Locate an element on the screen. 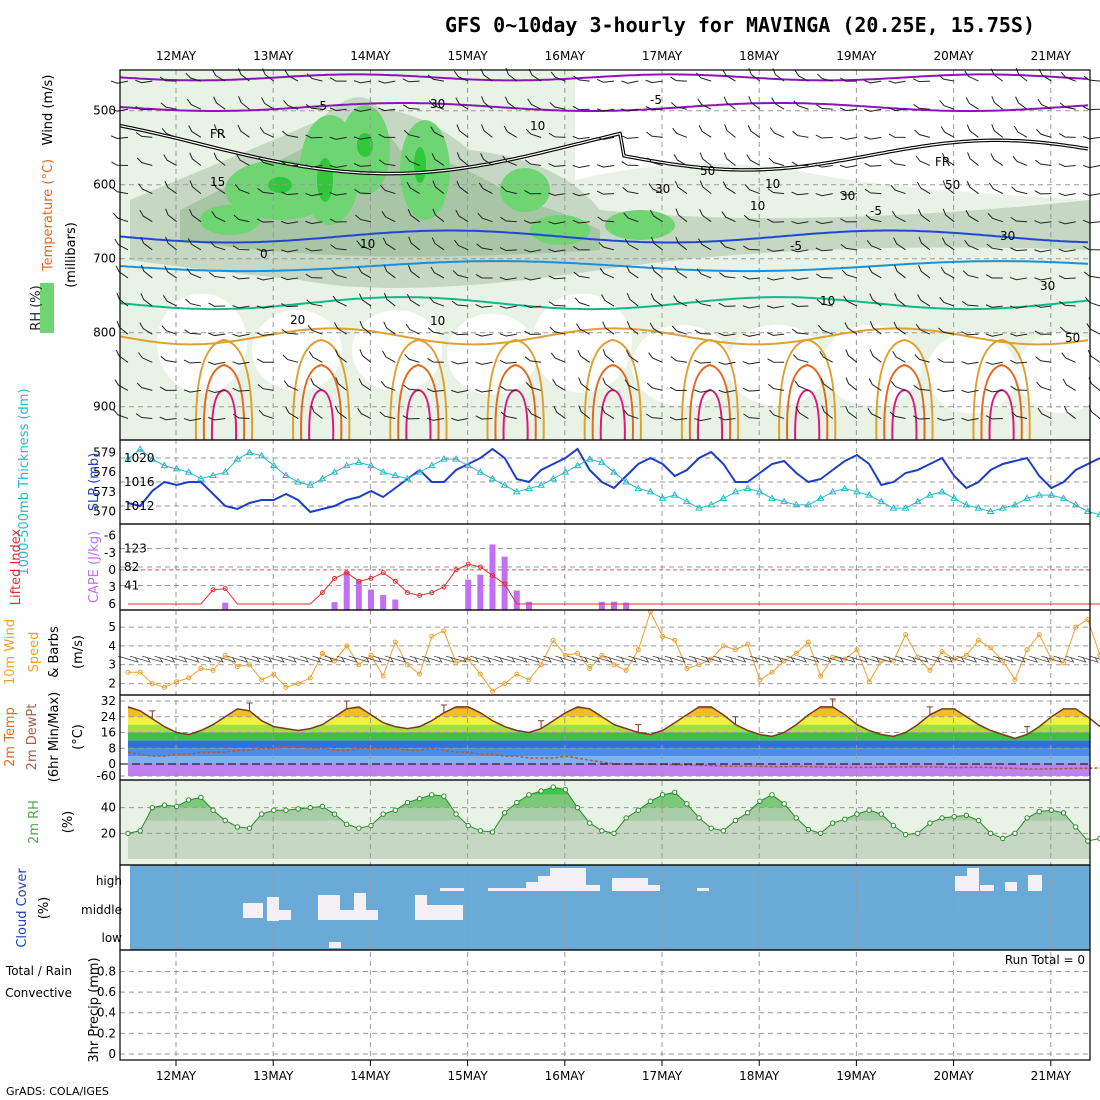 The height and width of the screenshot is (1100, 1100). rh-high-area is located at coordinates (230, 220).